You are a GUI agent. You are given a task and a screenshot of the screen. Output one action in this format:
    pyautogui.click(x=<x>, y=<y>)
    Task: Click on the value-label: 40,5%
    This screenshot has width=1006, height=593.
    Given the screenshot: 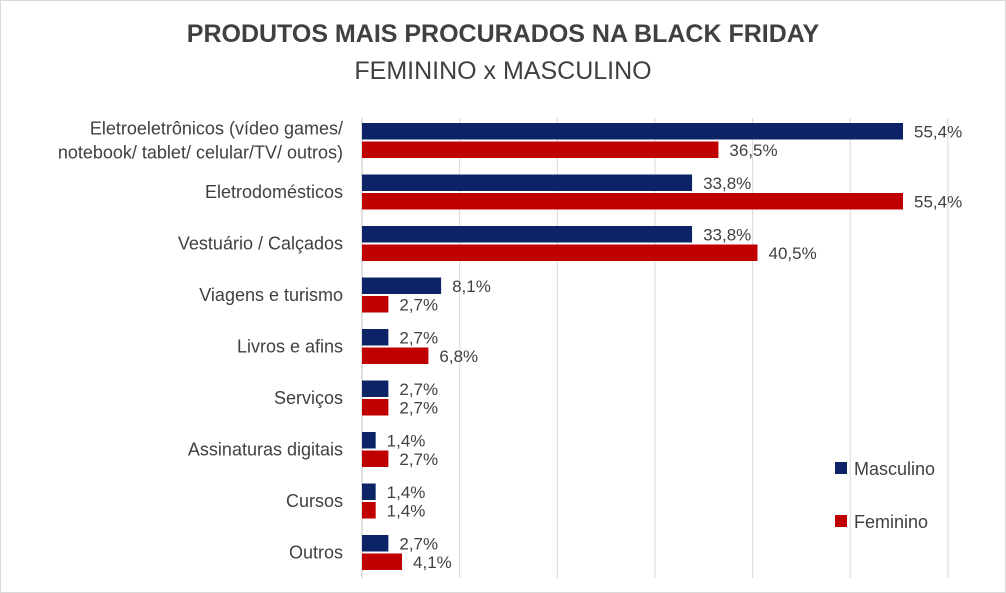 What is the action you would take?
    pyautogui.click(x=792, y=253)
    